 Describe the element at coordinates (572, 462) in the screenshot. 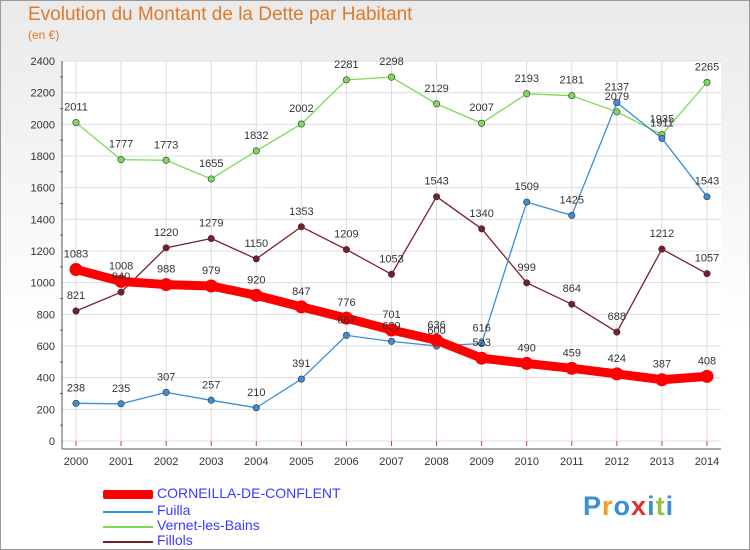

I see `x-tick-label: 2011` at that location.